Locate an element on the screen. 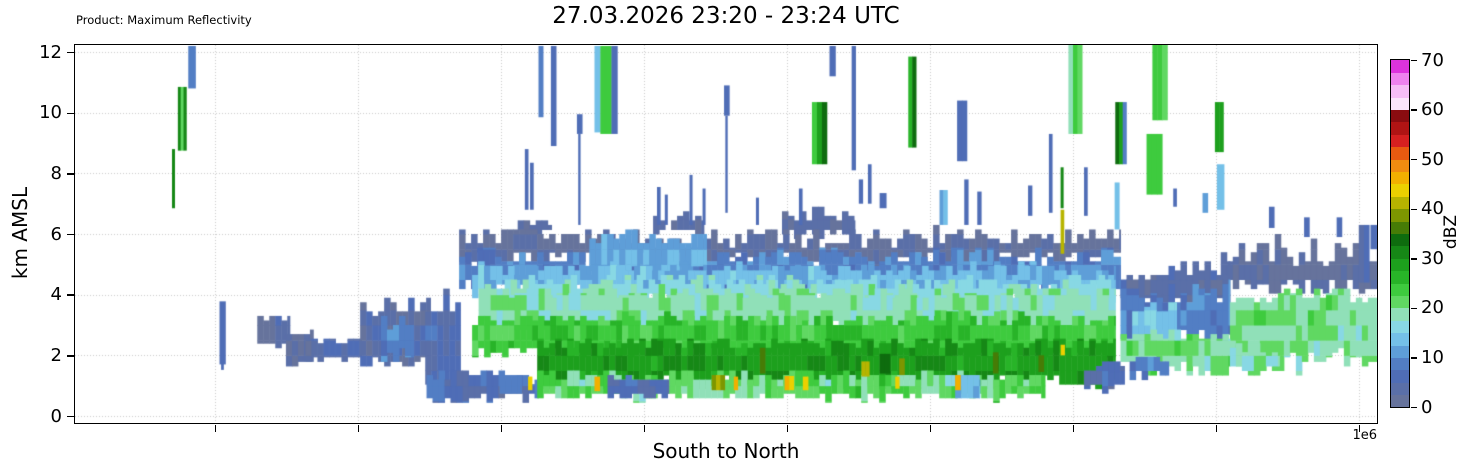  colorbar-gradient is located at coordinates (1400, 234).